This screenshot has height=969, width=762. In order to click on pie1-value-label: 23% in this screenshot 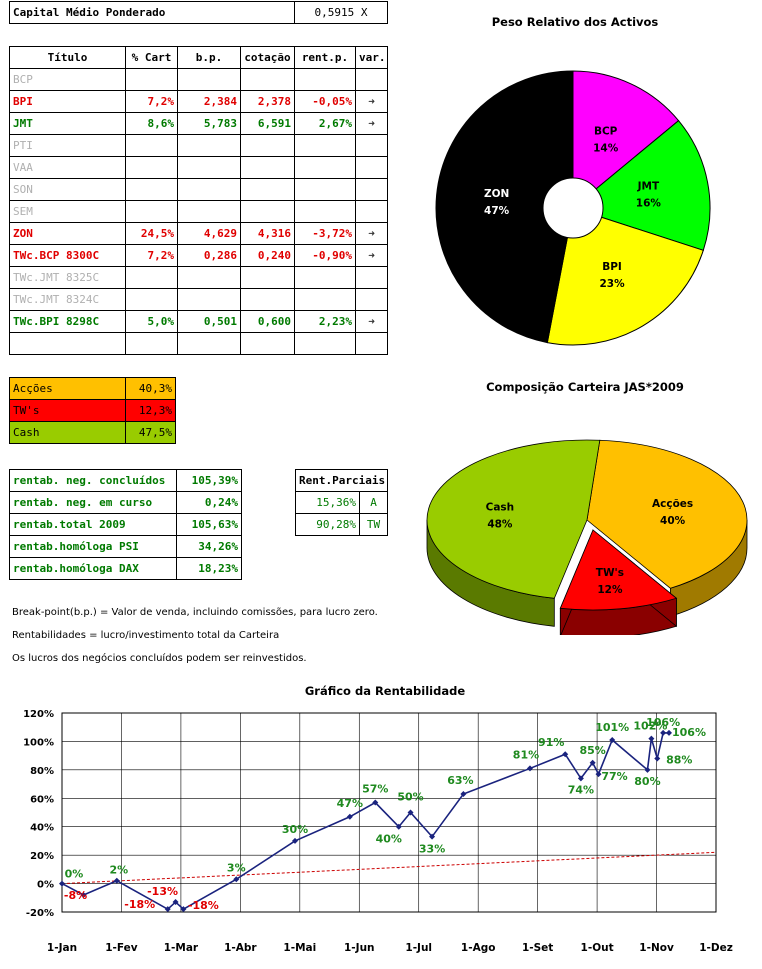, I will do `click(612, 284)`.